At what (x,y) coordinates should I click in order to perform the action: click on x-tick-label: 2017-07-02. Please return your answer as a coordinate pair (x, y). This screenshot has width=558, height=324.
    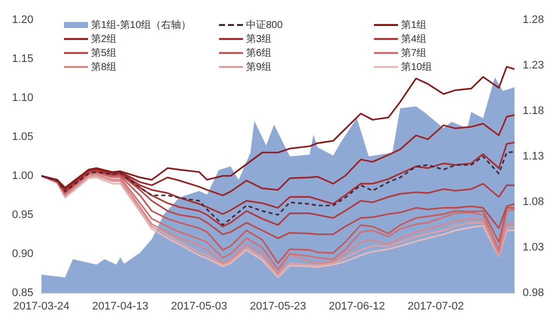
    Looking at the image, I should click on (436, 306).